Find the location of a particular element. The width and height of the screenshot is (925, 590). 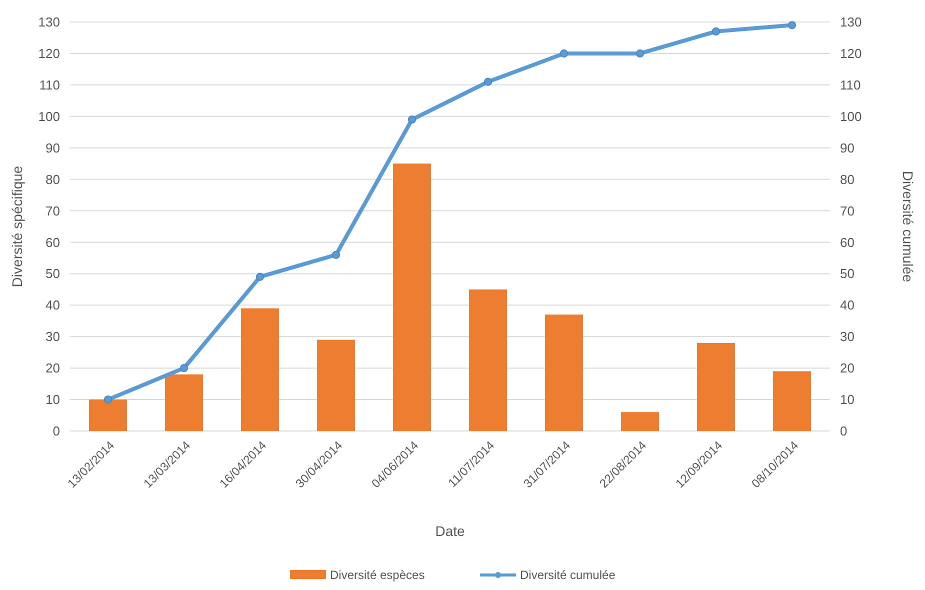

y-tick-label: 20 is located at coordinates (53, 368).